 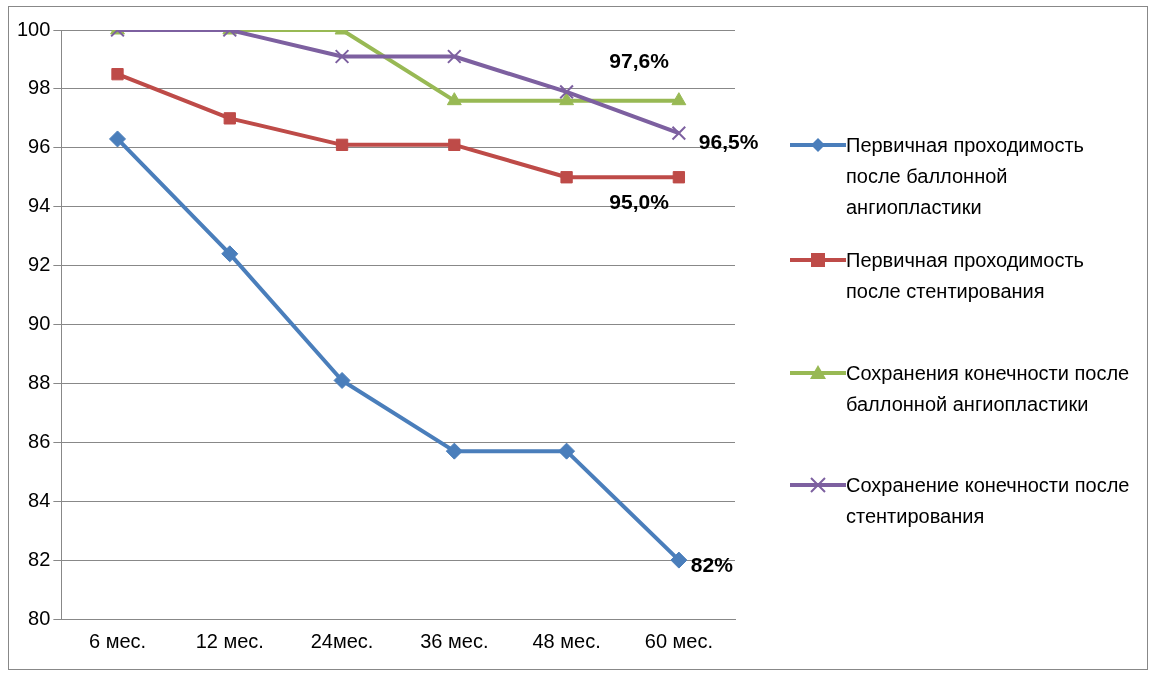 What do you see at coordinates (39, 323) in the screenshot?
I see `y-tick-label: 90` at bounding box center [39, 323].